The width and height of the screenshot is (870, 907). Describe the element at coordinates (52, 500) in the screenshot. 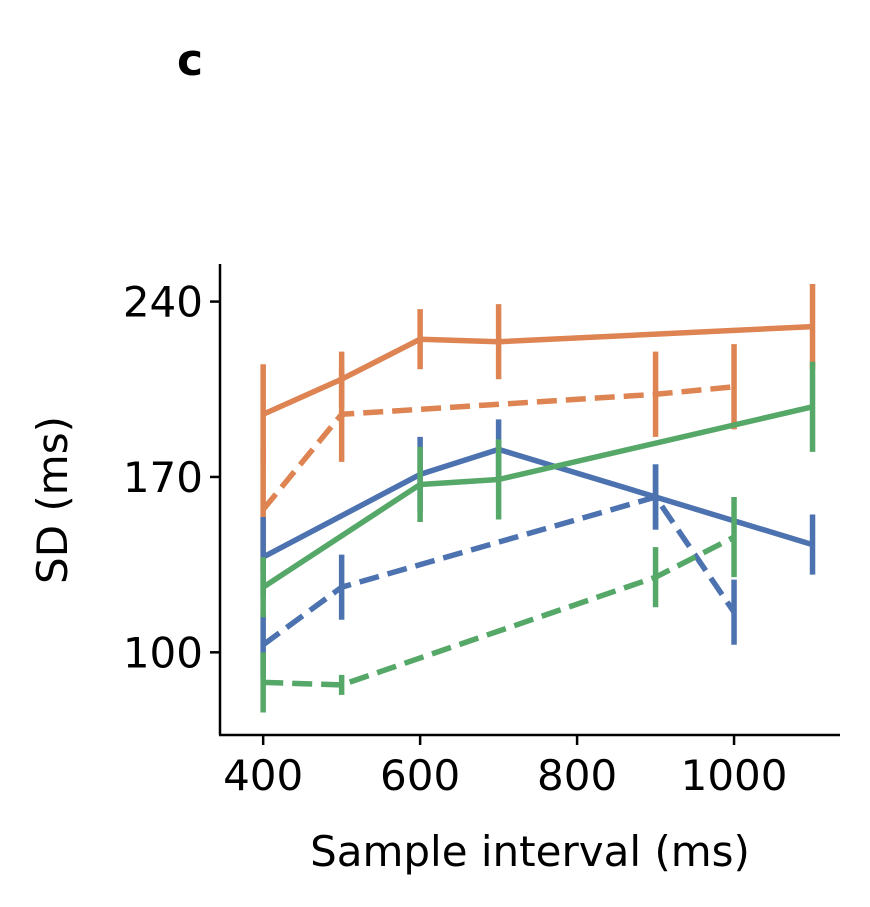

I see `y-axis-label: SD (ms)` at that location.